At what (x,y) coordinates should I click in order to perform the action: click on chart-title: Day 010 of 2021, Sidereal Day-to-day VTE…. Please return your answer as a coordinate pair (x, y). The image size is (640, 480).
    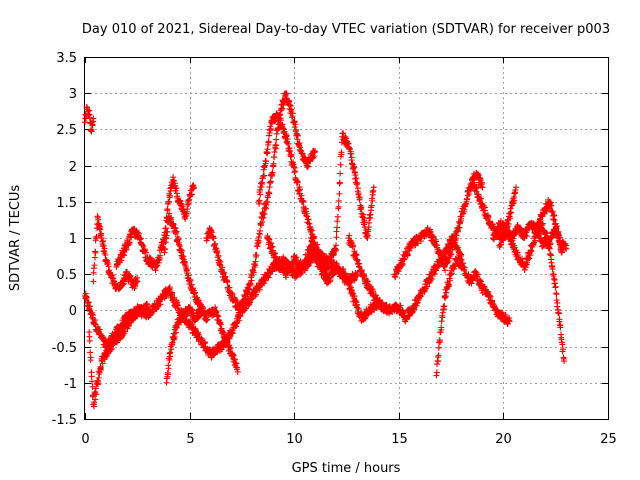
    Looking at the image, I should click on (346, 29).